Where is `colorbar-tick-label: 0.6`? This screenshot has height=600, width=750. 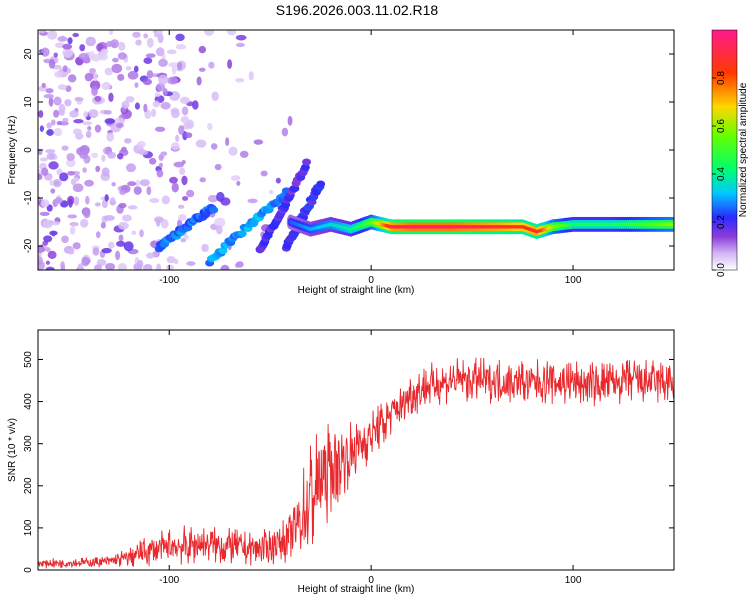
colorbar-tick-label: 0.6 is located at coordinates (721, 126).